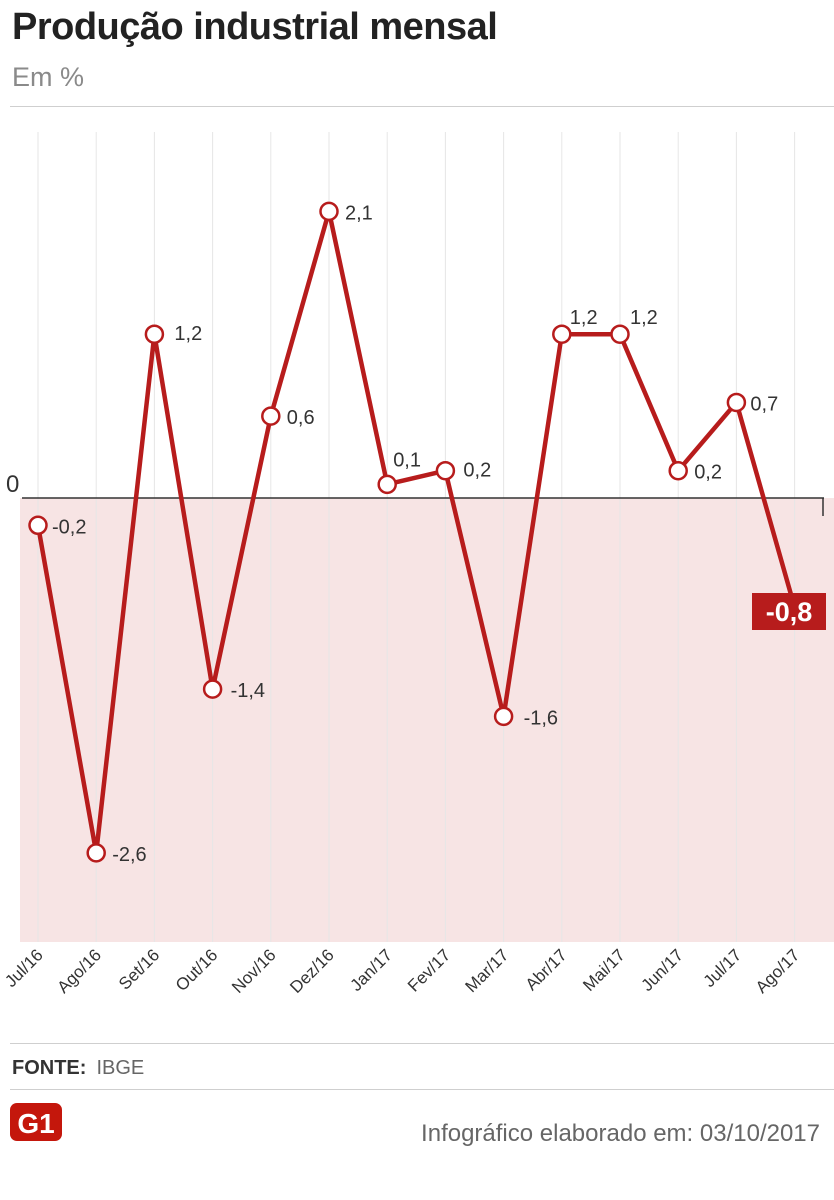 Image resolution: width=834 pixels, height=1200 pixels. What do you see at coordinates (723, 968) in the screenshot?
I see `x-tick-label: Jul/17` at bounding box center [723, 968].